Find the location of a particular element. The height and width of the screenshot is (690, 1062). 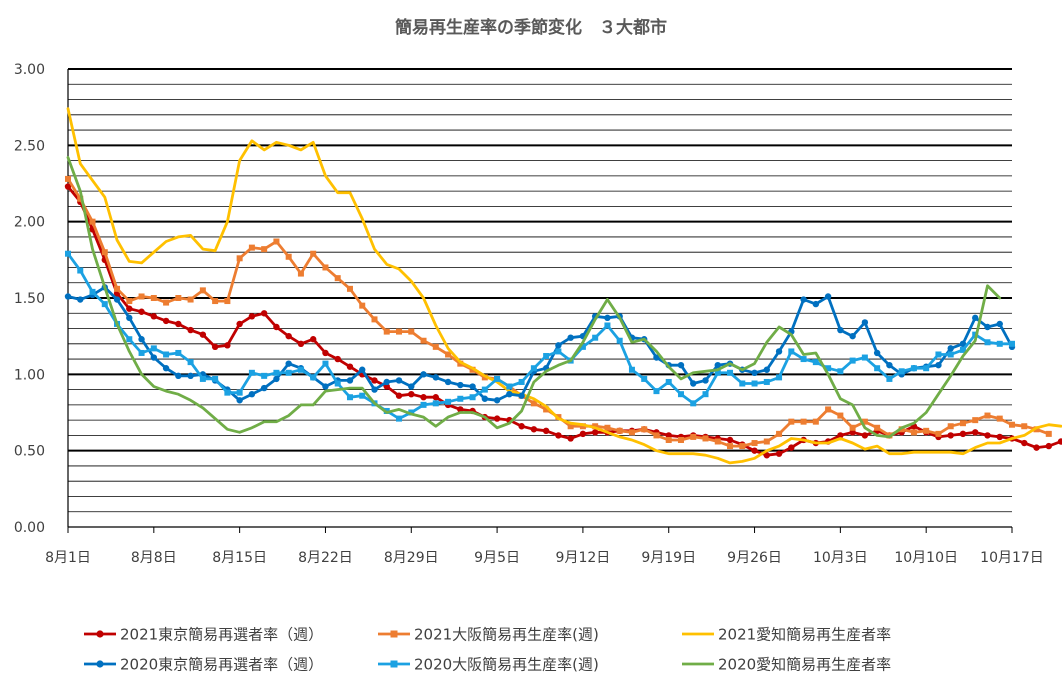

legend-marker is located at coordinates (100, 664).